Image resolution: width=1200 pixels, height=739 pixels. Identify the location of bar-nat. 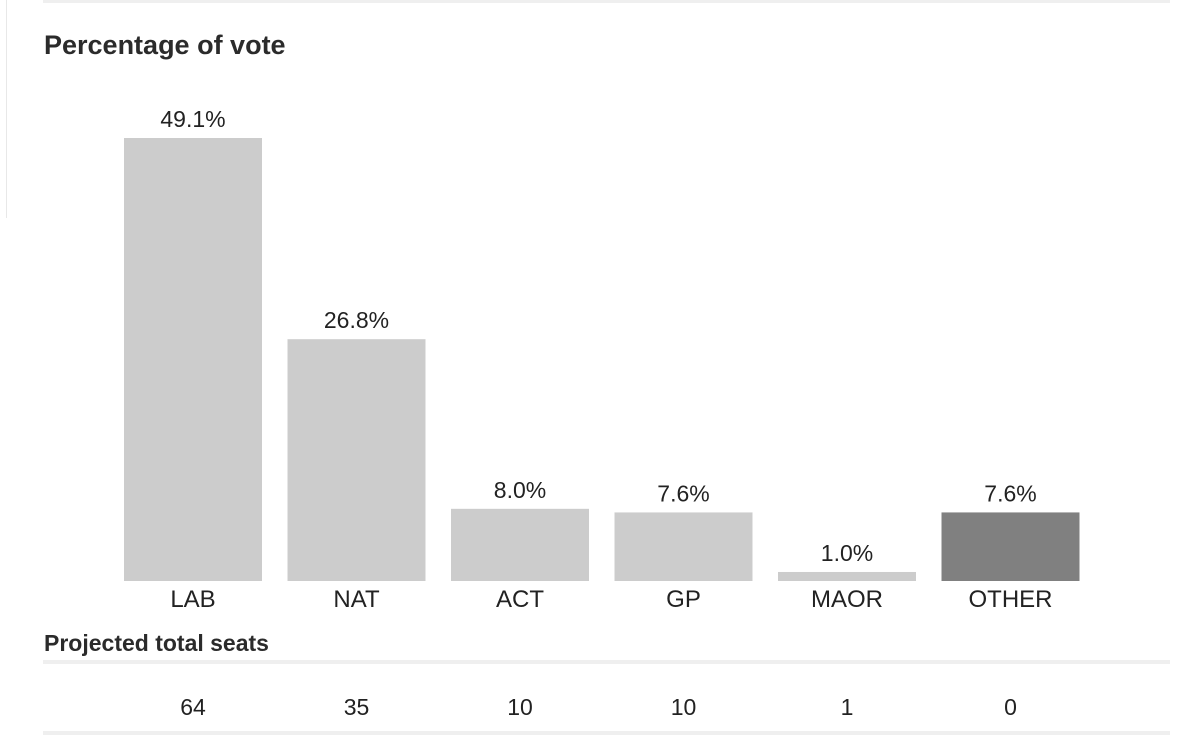
(356, 460).